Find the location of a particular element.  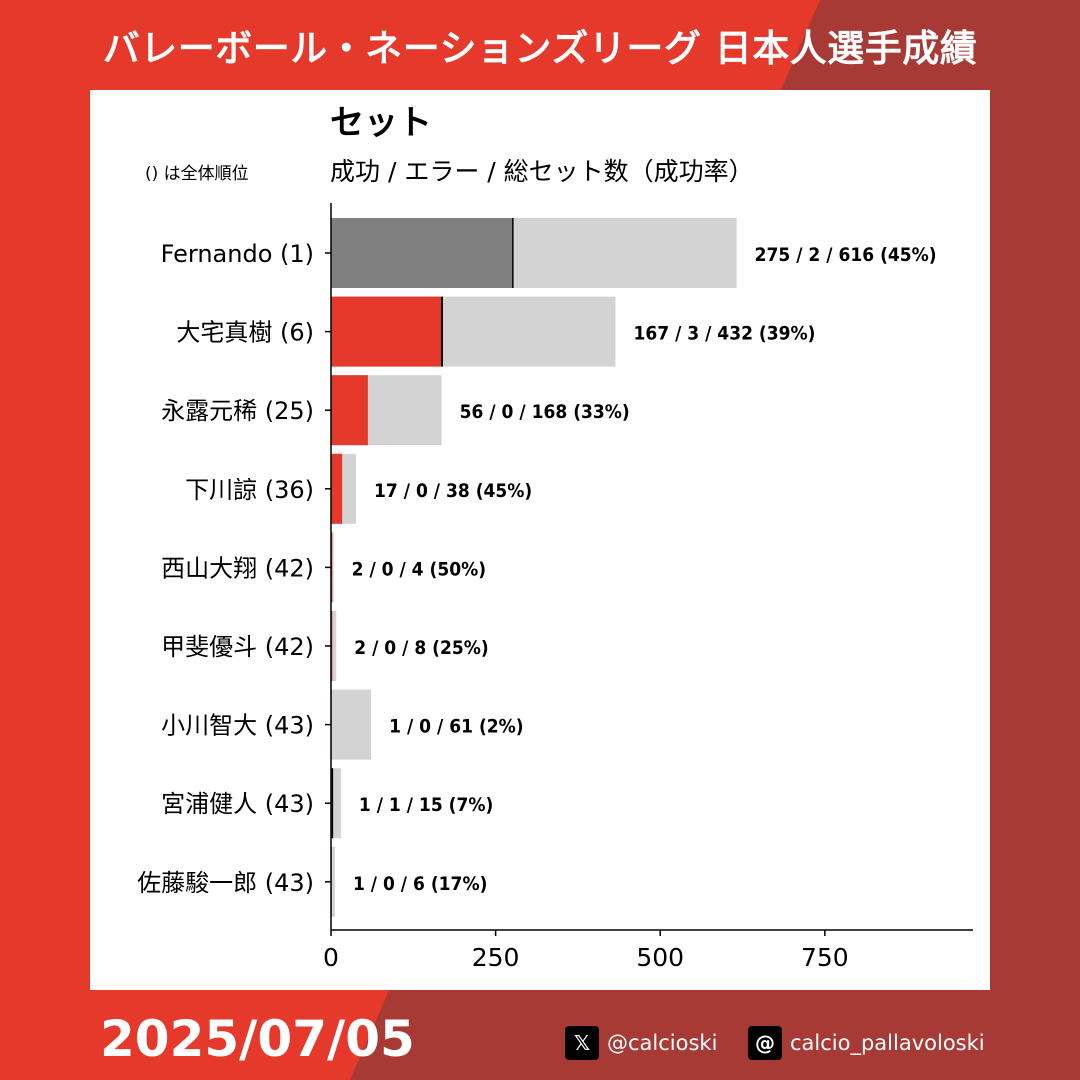

category-label: 宮浦健人 (43) is located at coordinates (237, 804).